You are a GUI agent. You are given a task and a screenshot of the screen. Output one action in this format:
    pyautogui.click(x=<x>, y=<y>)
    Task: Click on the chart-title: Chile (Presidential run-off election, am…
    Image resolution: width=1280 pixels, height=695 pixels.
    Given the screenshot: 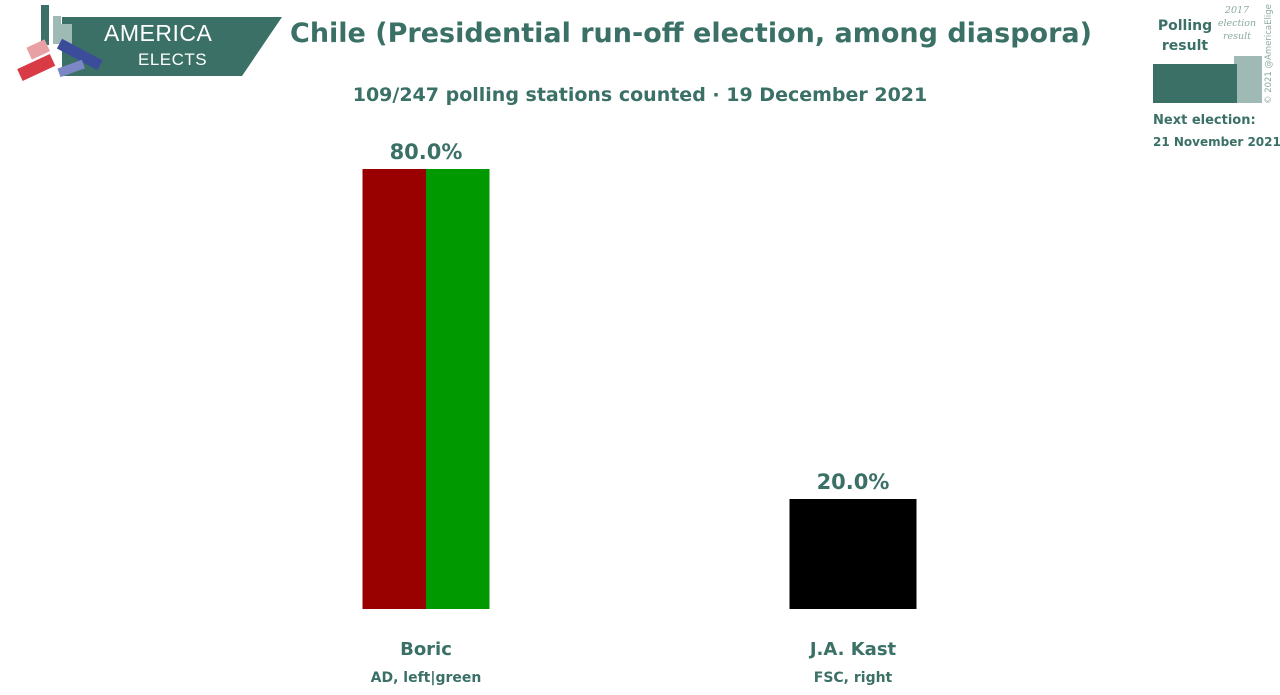 What is the action you would take?
    pyautogui.click(x=691, y=33)
    